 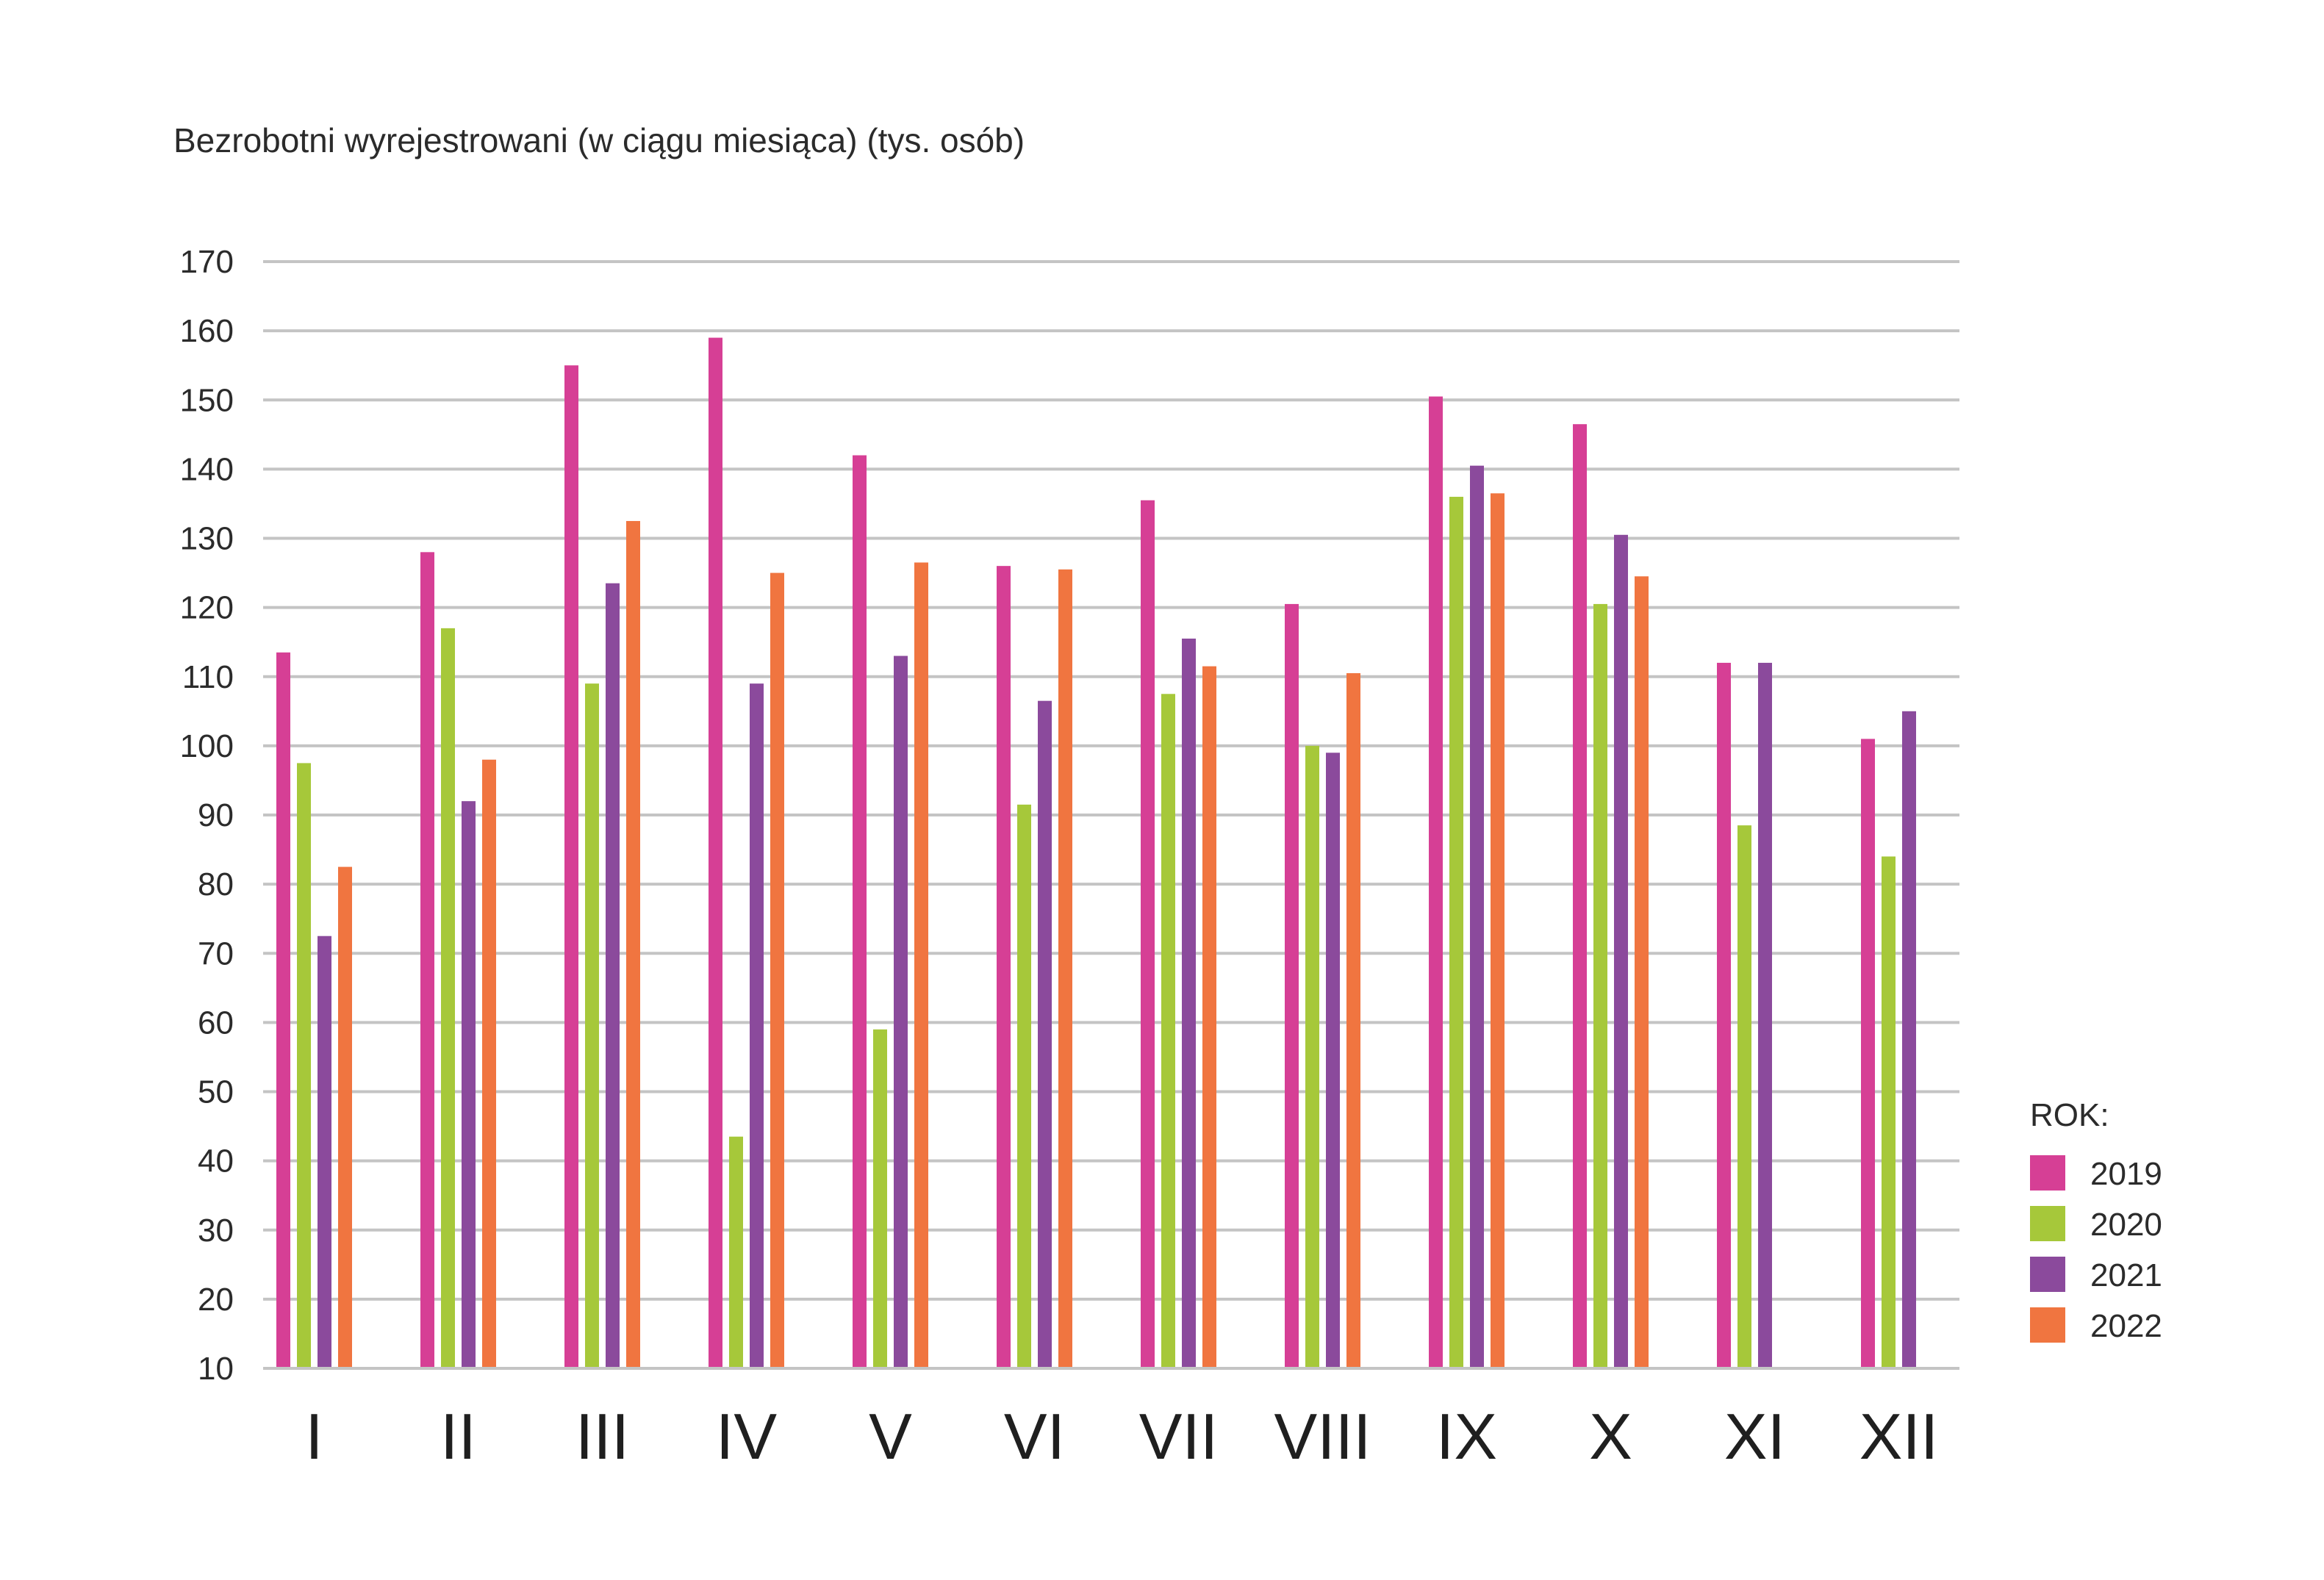 What do you see at coordinates (1045, 1034) in the screenshot?
I see `bar-VI-2021` at bounding box center [1045, 1034].